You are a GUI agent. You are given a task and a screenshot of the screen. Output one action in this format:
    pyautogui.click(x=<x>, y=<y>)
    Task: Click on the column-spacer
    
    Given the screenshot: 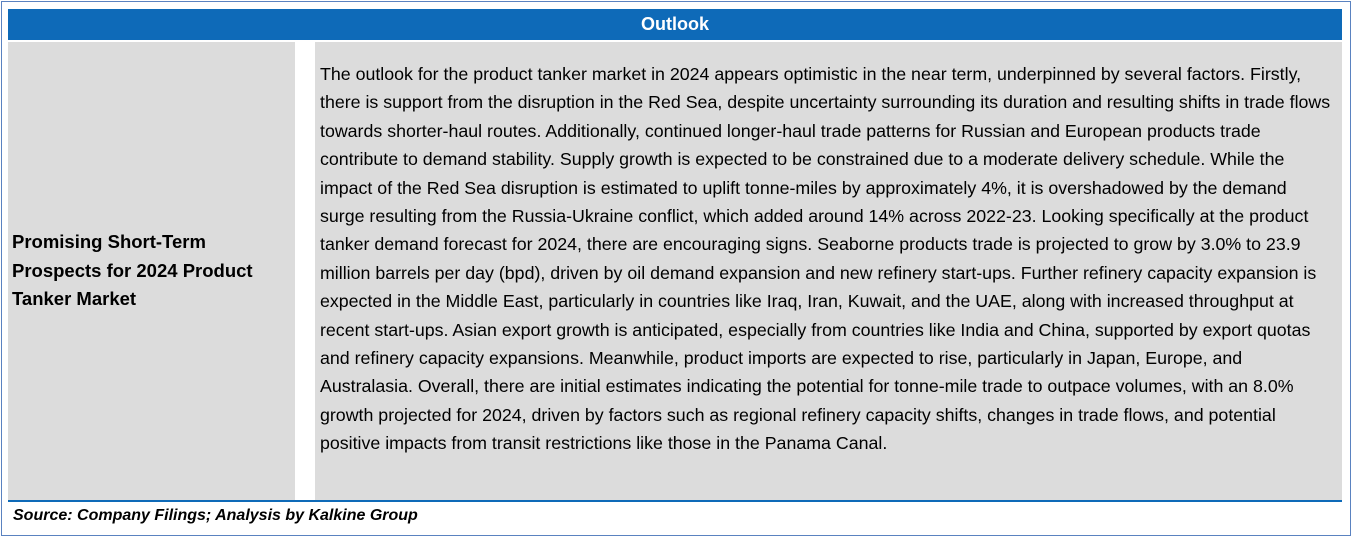 What is the action you would take?
    pyautogui.click(x=305, y=271)
    